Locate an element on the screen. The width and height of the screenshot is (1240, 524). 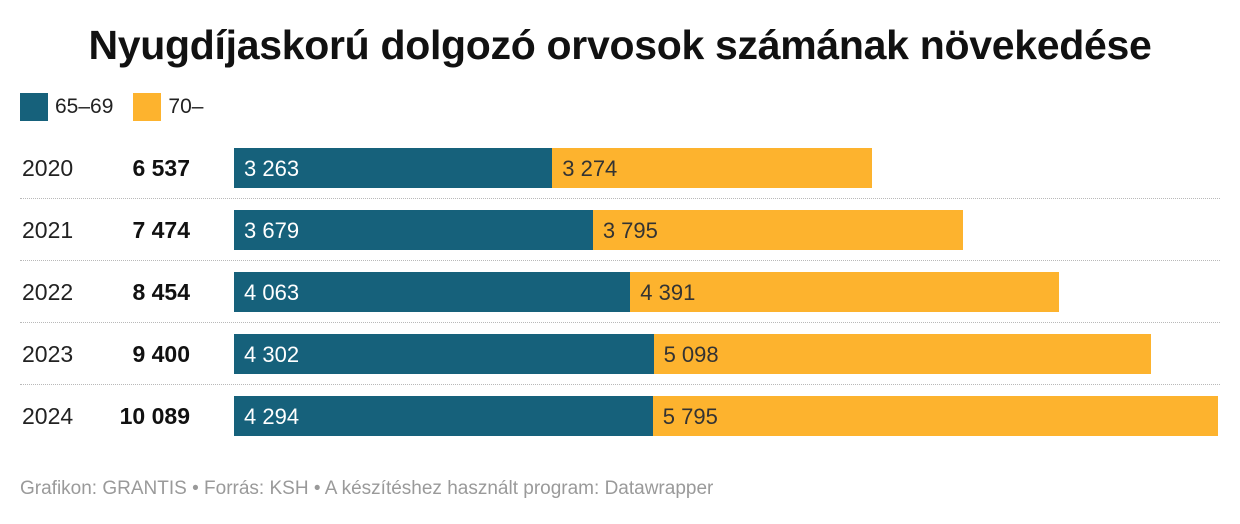
row-2021: 2021 7 474 3 679 3 795 is located at coordinates (620, 230).